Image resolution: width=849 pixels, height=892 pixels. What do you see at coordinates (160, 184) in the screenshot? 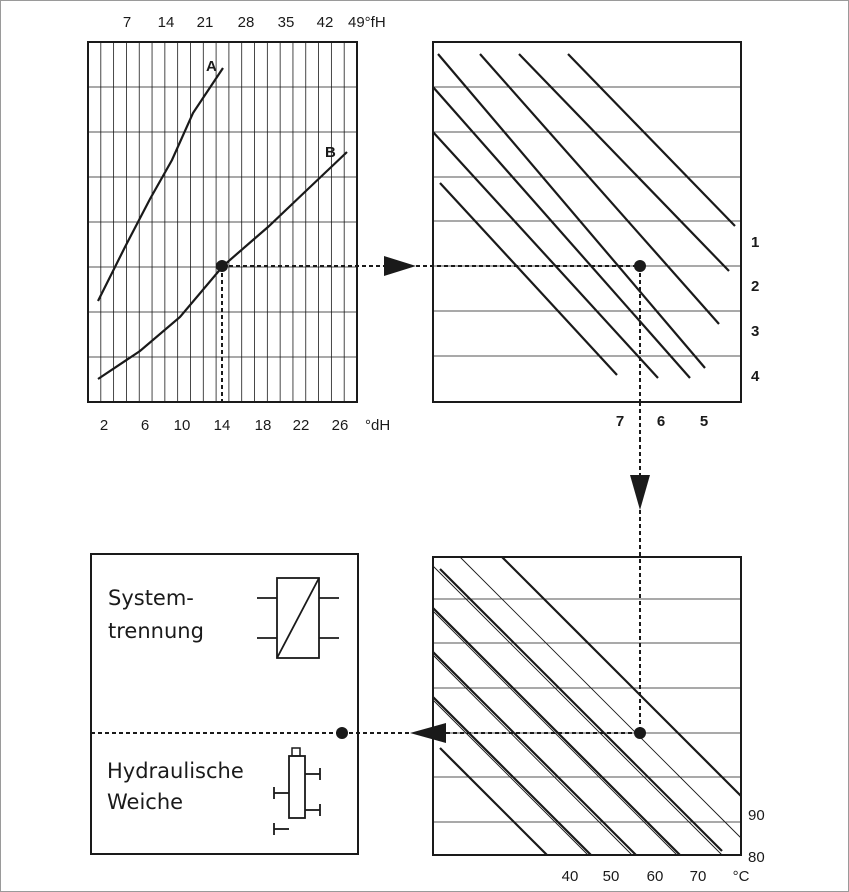
I see `curve-a` at bounding box center [160, 184].